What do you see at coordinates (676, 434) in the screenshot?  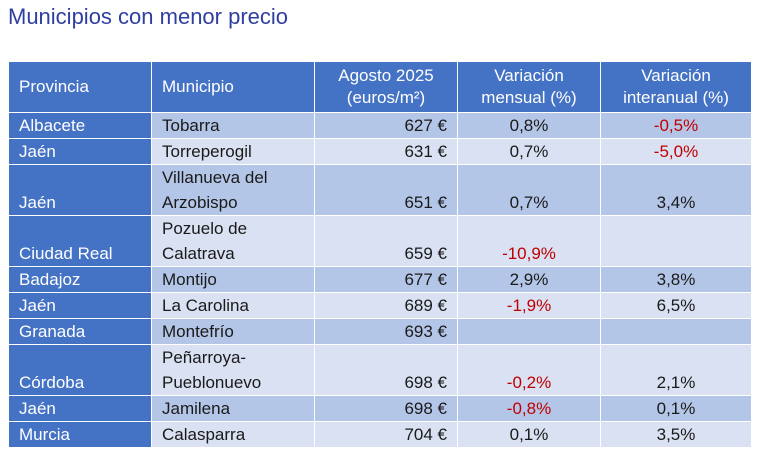 I see `cell-variacion-interanual: 3,5%` at bounding box center [676, 434].